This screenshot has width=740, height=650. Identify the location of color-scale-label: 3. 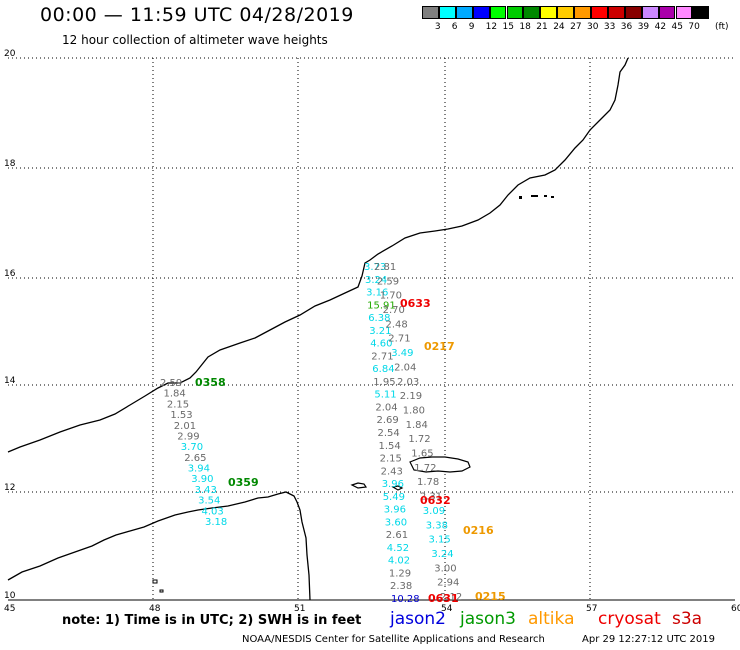
(437, 27).